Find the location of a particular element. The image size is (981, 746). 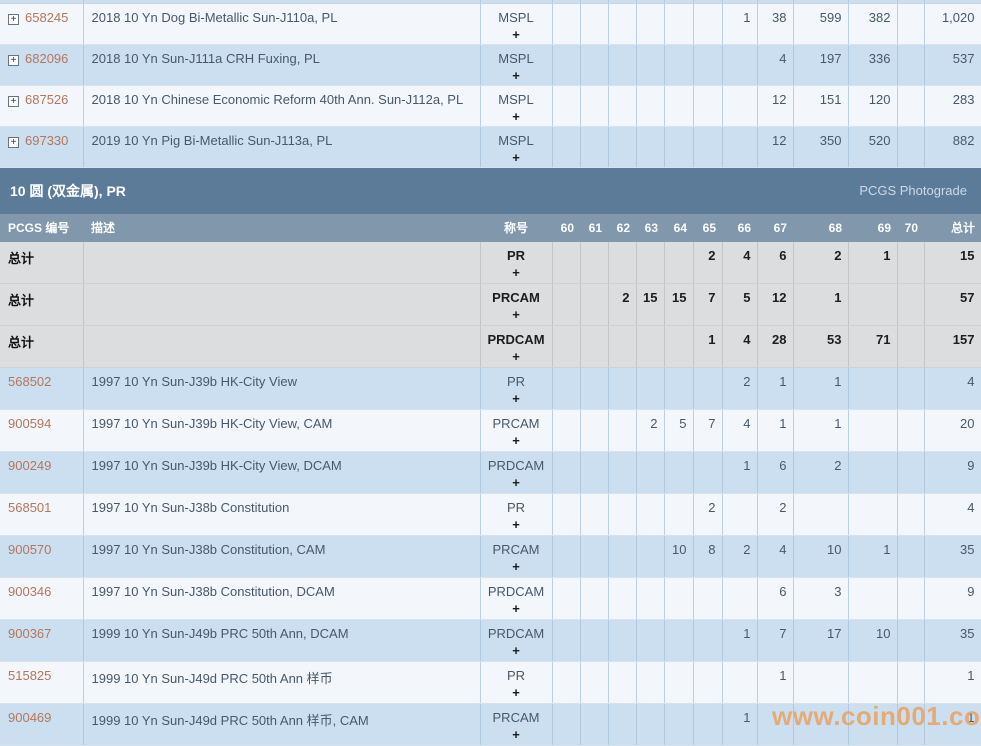

designation-cell: PRDCAM + is located at coordinates (516, 472).